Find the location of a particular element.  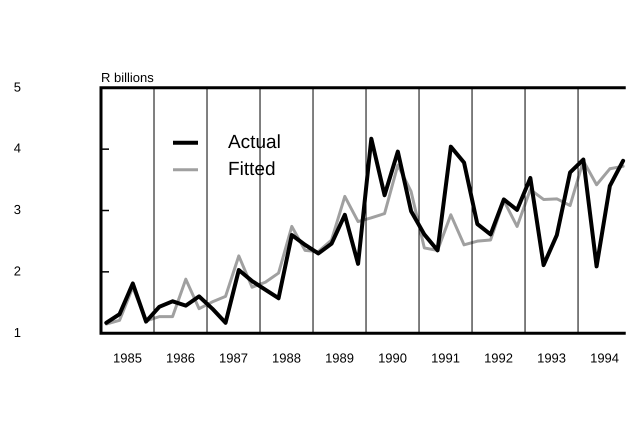

y-tick-label: 4 is located at coordinates (17, 148).